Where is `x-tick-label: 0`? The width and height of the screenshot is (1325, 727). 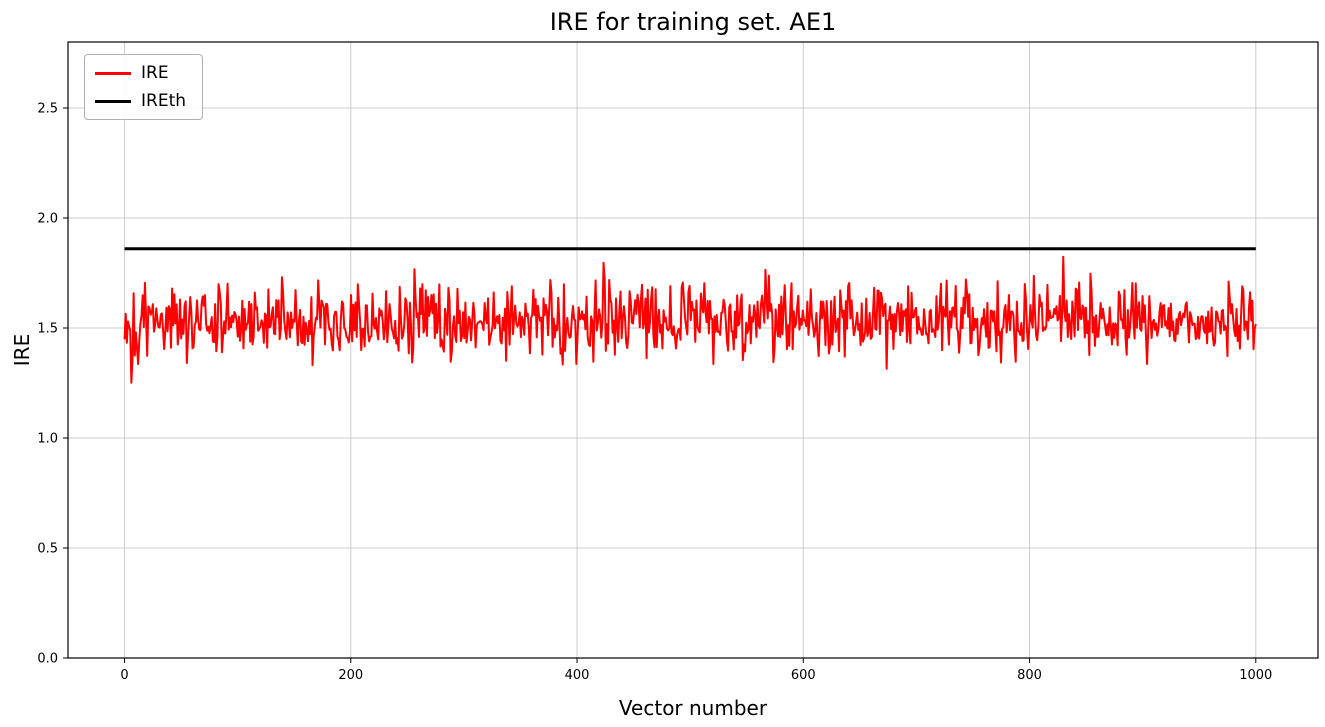
x-tick-label: 0 is located at coordinates (124, 675).